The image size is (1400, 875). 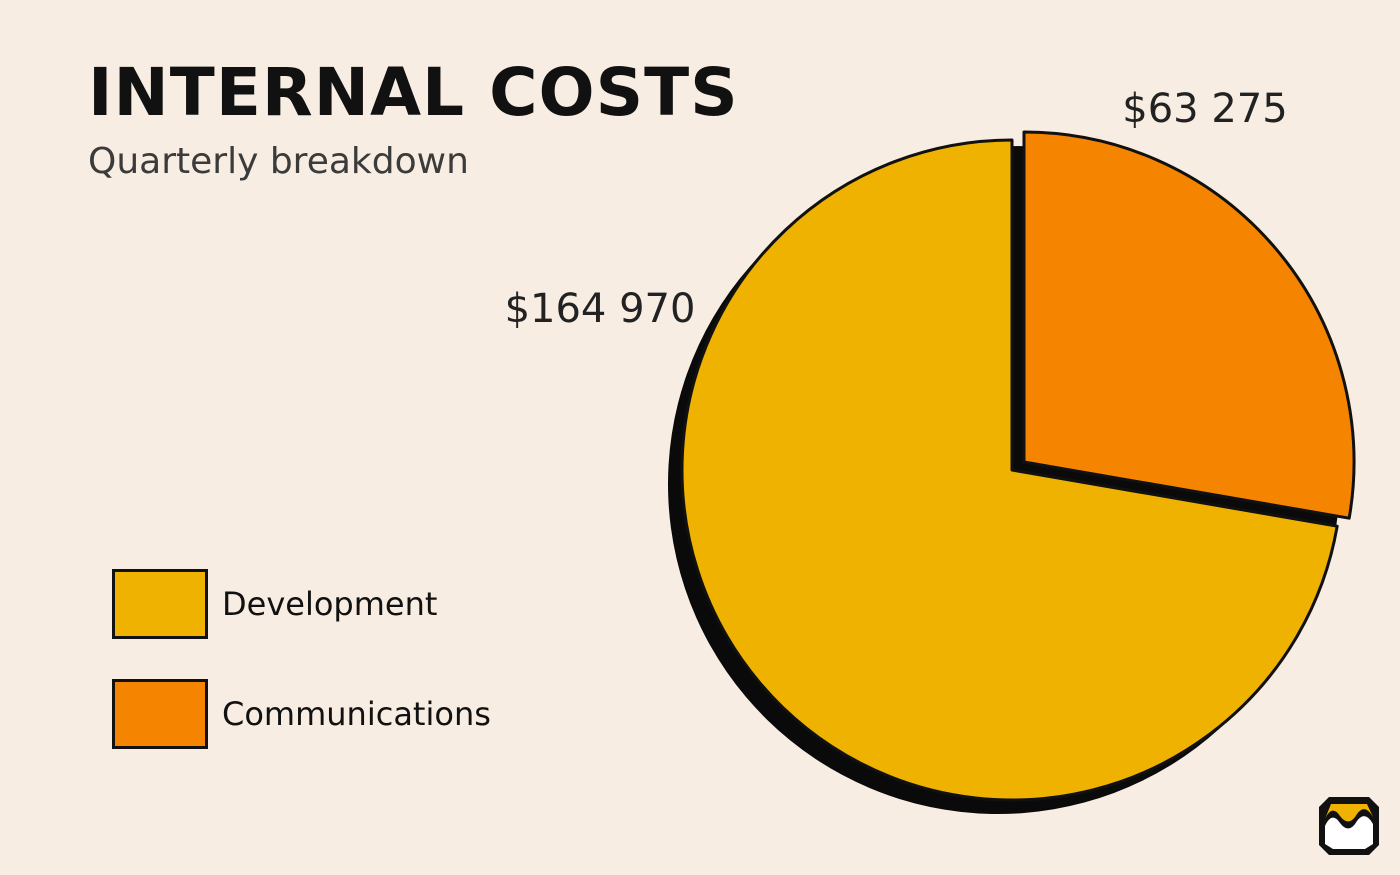 I want to click on chart-title: INTERNAL COSTS, so click(x=413, y=92).